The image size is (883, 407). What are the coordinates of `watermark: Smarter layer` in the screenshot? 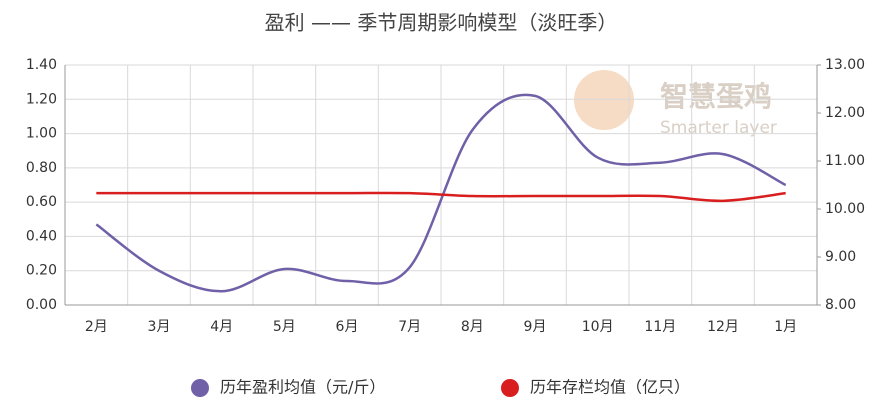 It's located at (718, 128).